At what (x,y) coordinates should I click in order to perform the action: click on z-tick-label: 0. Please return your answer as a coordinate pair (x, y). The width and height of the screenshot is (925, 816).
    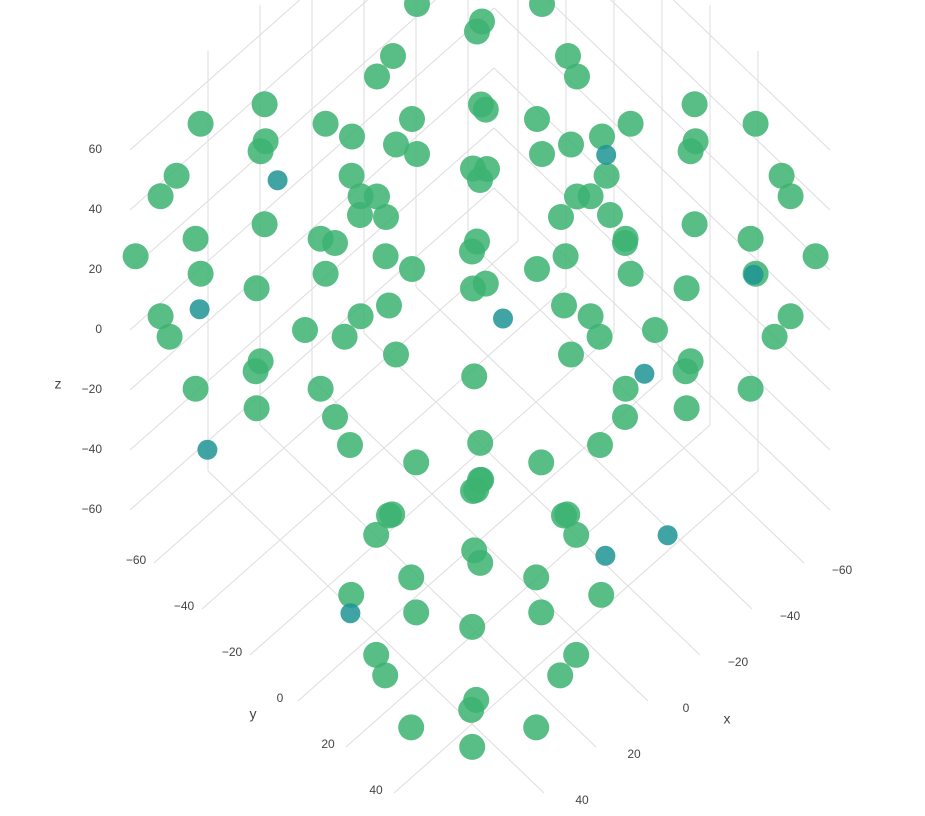
    Looking at the image, I should click on (98, 329).